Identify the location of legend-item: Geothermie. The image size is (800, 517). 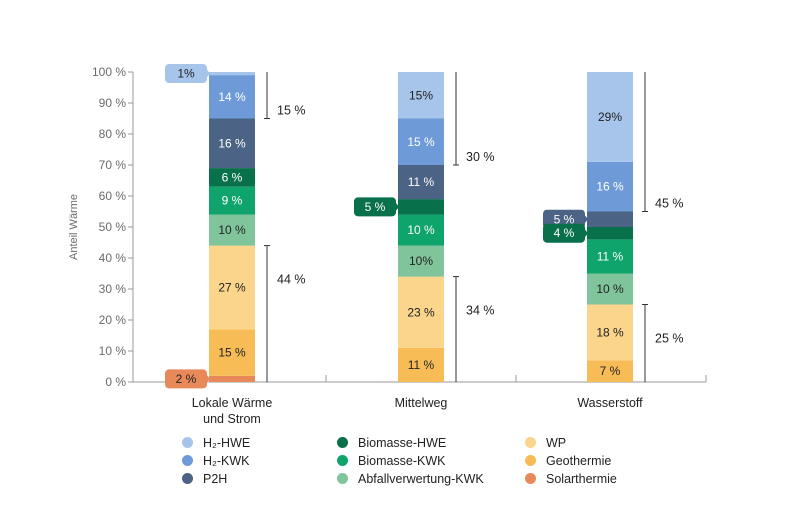
(568, 461).